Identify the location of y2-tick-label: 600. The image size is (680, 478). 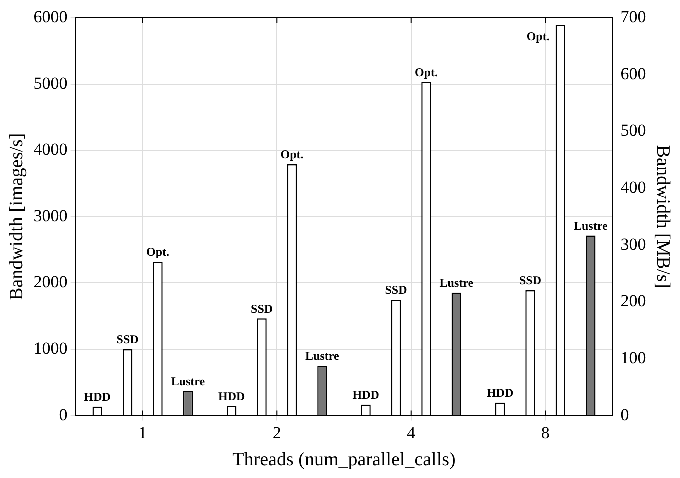
(633, 74).